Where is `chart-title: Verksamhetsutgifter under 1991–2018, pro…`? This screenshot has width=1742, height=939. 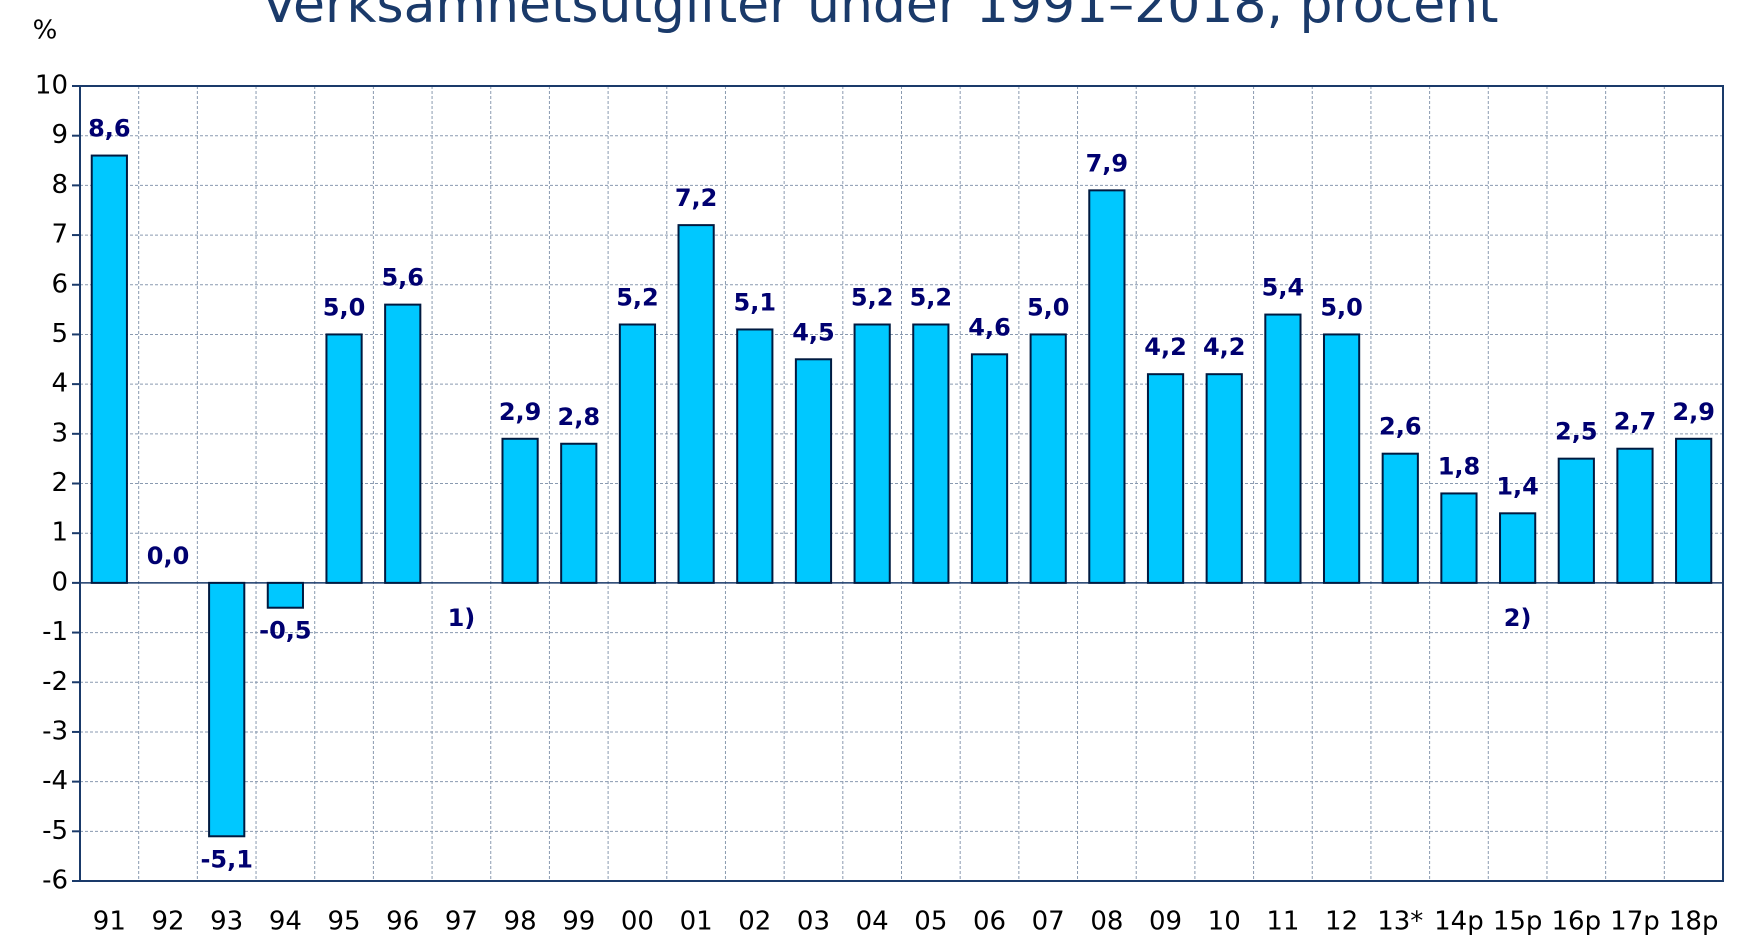
chart-title: Verksamhetsutgifter under 1991–2018, pro… is located at coordinates (879, 17).